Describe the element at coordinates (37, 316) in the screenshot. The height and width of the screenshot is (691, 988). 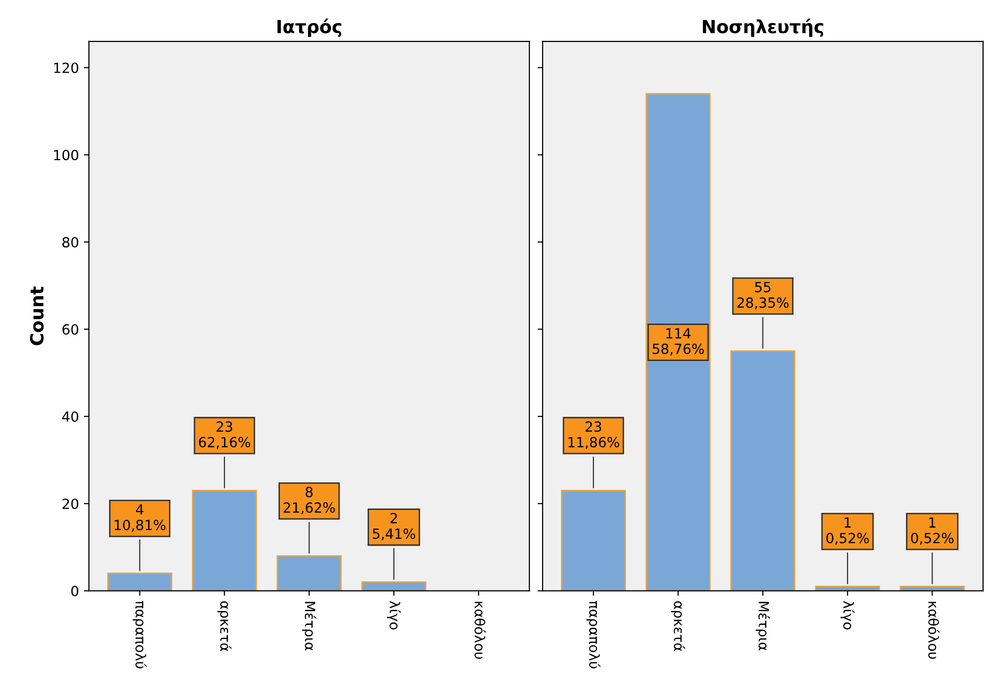
I see `y-axis-title: Count` at that location.